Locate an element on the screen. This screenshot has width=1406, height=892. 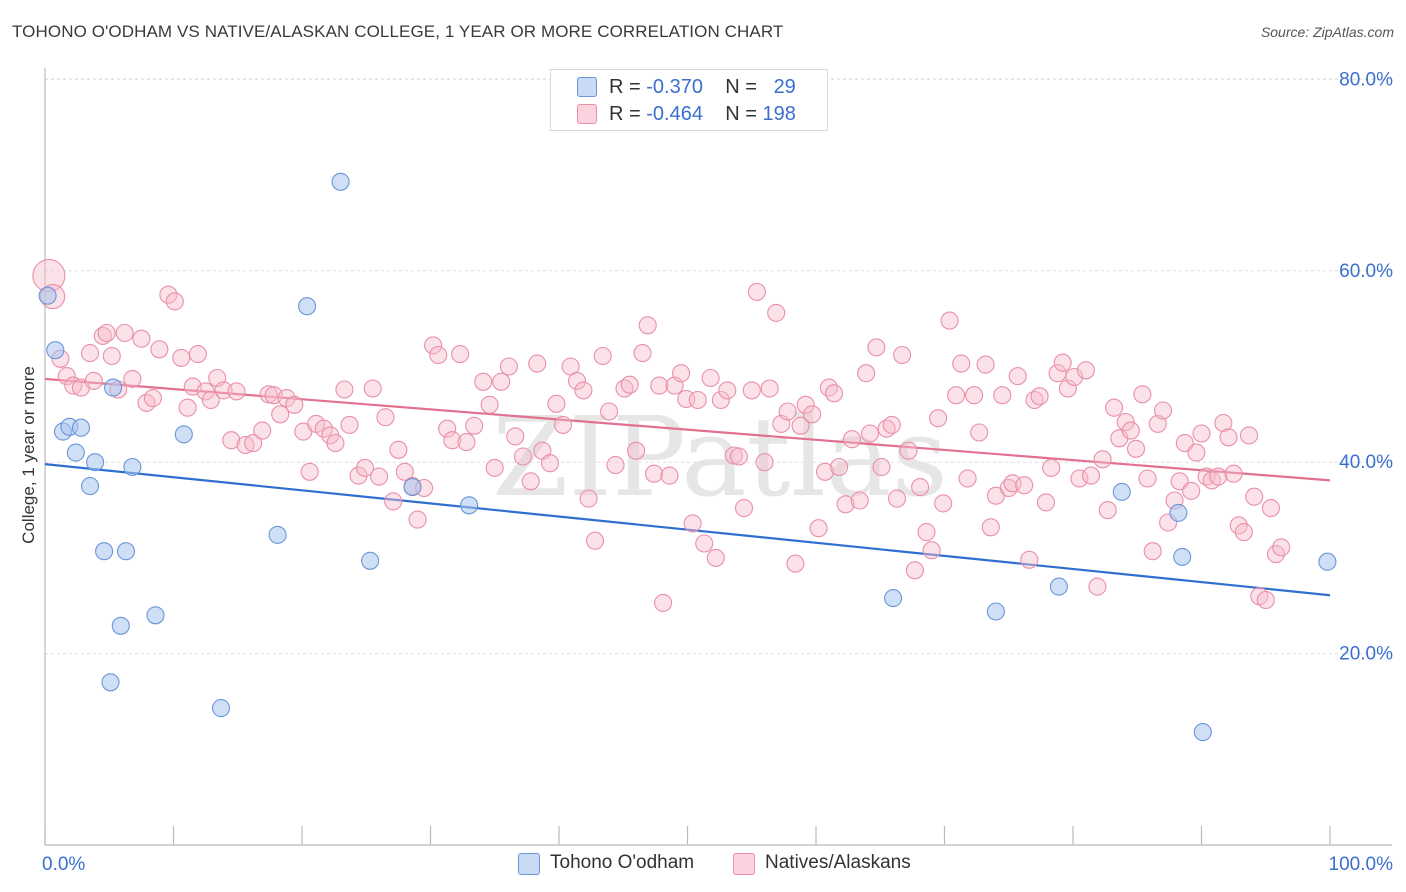
y-tick-label: 40.0% is located at coordinates (1366, 462).